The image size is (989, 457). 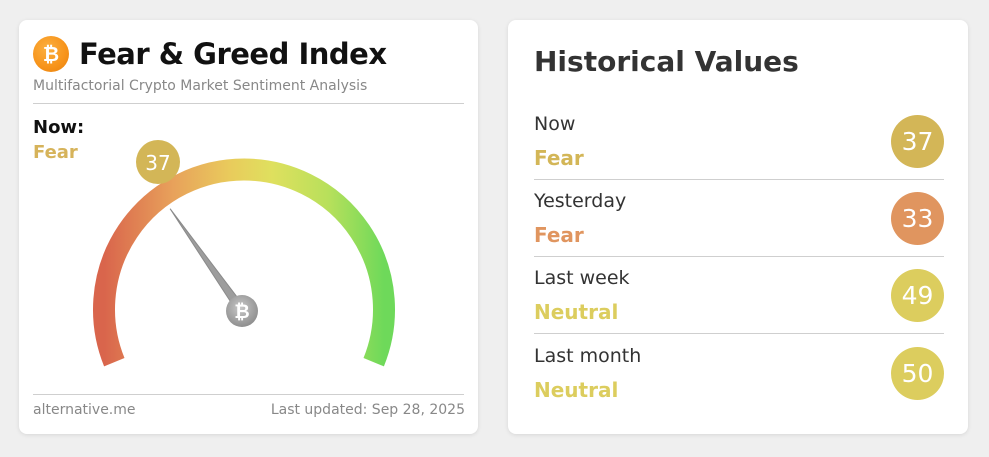 What do you see at coordinates (59, 127) in the screenshot?
I see `now-label: Now:` at bounding box center [59, 127].